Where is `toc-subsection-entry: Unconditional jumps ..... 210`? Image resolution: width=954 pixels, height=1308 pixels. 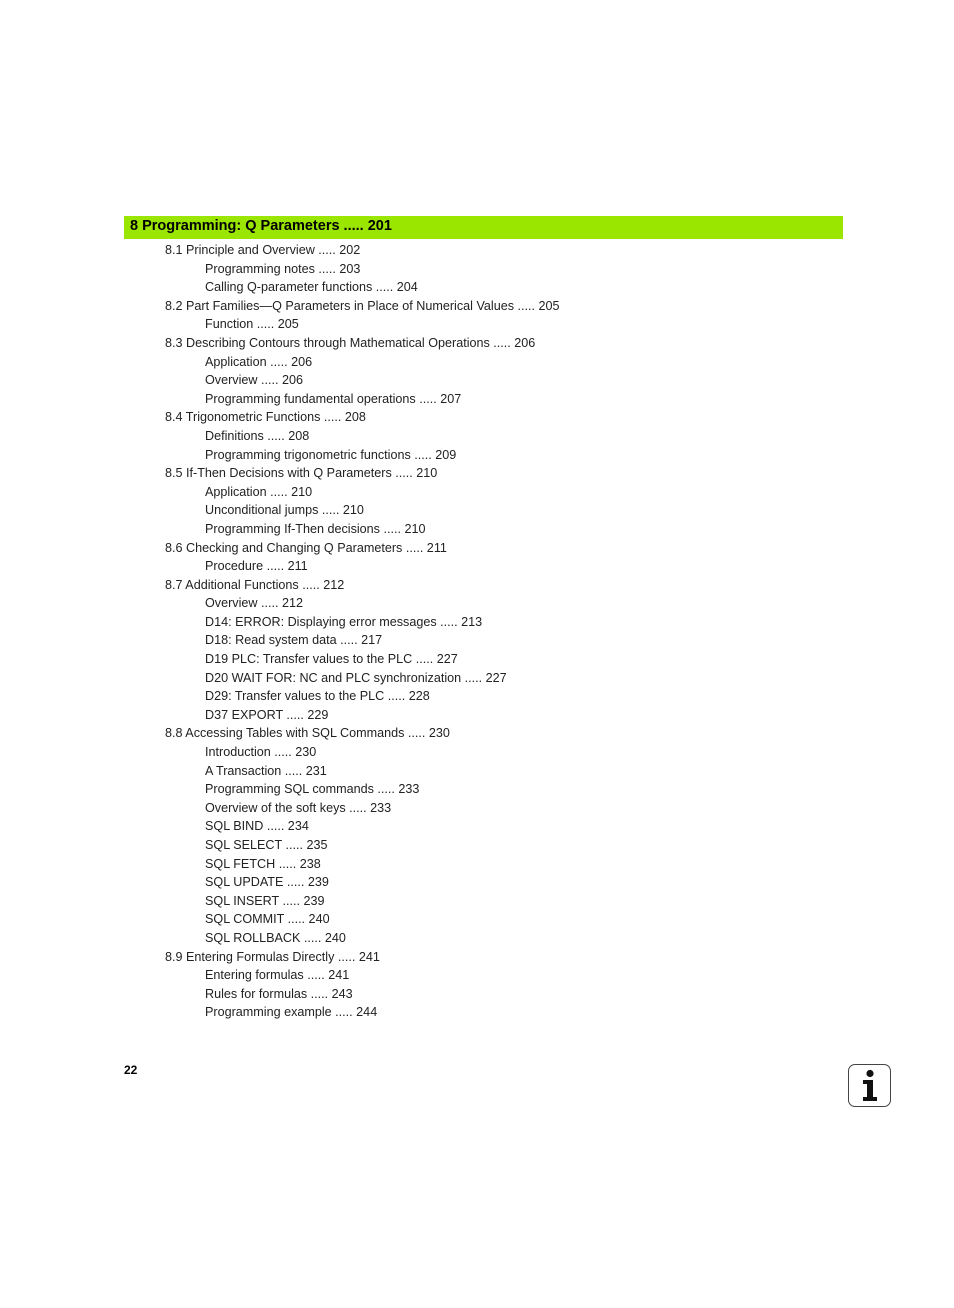
toc-subsection-entry: Unconditional jumps ..... 210 is located at coordinates (284, 510).